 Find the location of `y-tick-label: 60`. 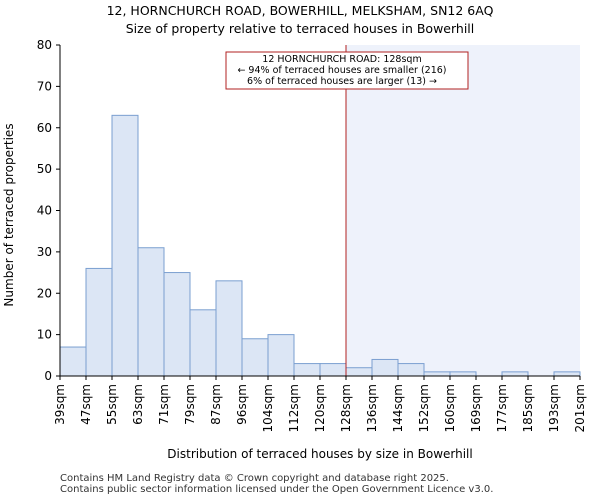

y-tick-label: 60 is located at coordinates (44, 128).